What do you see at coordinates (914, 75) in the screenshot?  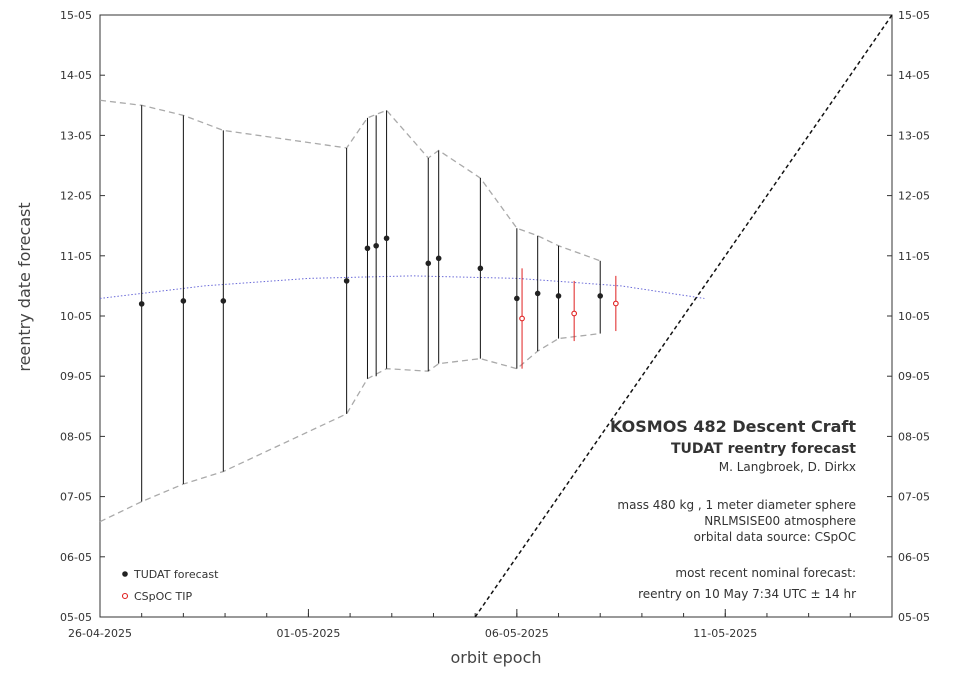 I see `y-tick-label-right: 14-05` at bounding box center [914, 75].